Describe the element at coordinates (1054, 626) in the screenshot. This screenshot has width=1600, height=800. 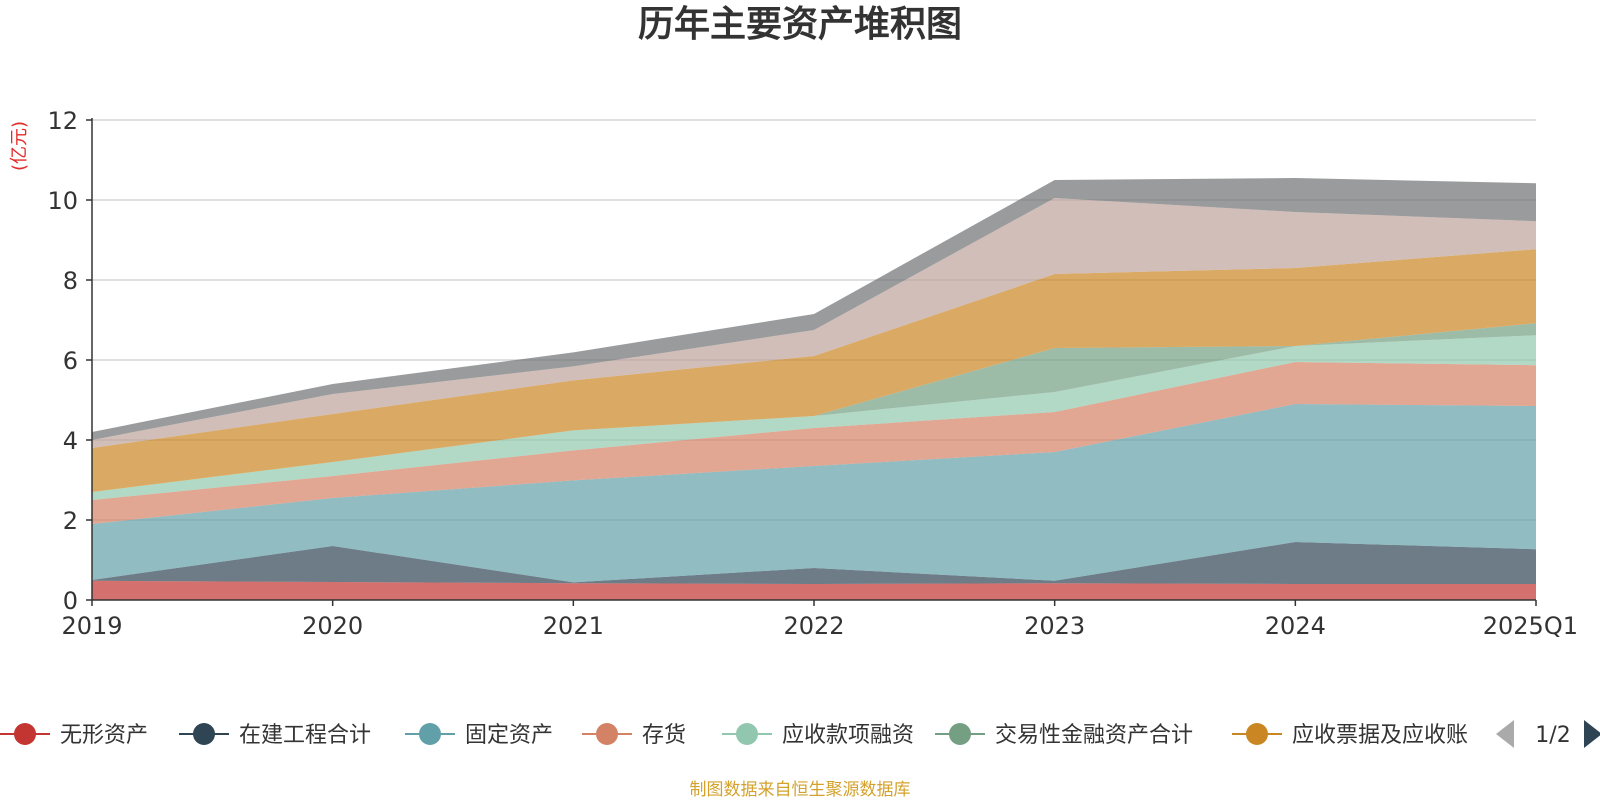
I see `x-tick-label: 2023` at that location.